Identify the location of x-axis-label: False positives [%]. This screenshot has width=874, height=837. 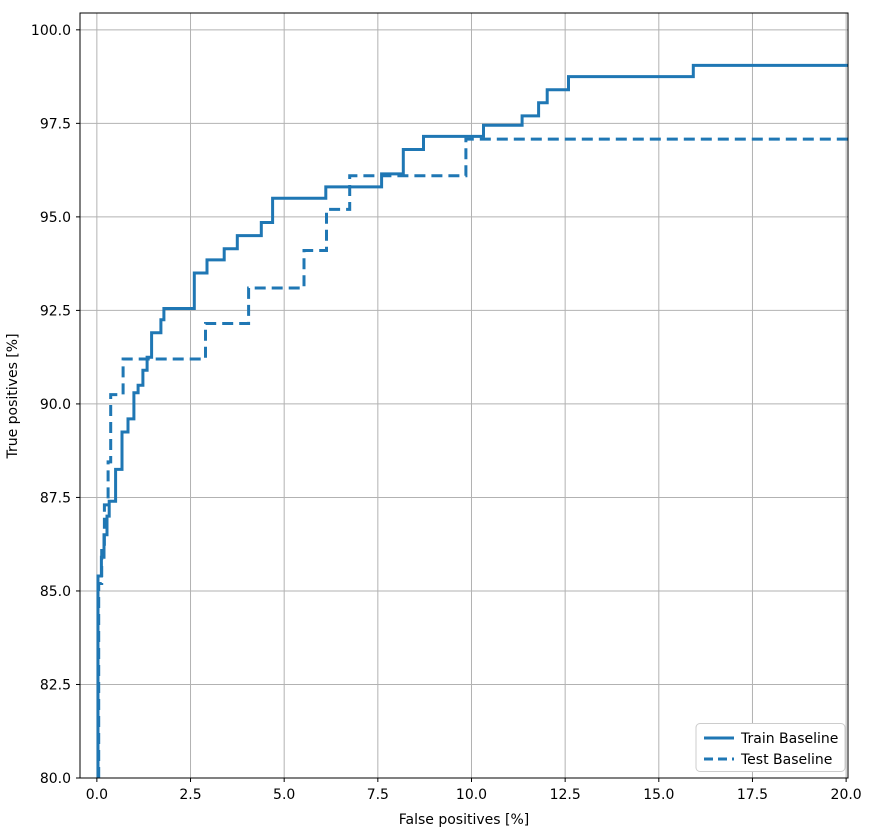
(464, 820).